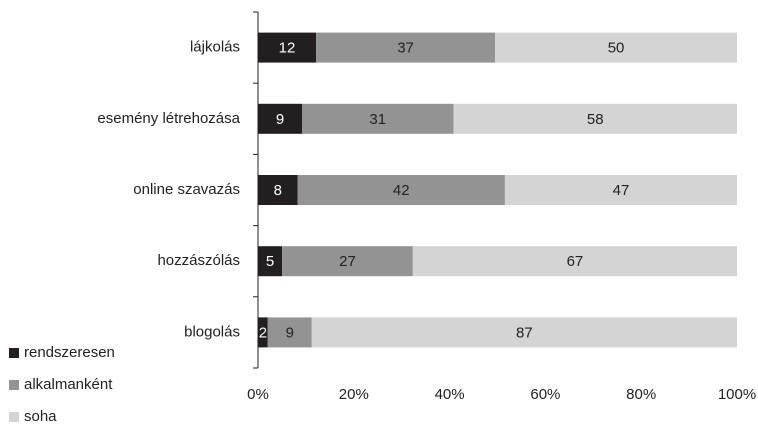  I want to click on x-tick-label: 60%, so click(545, 394).